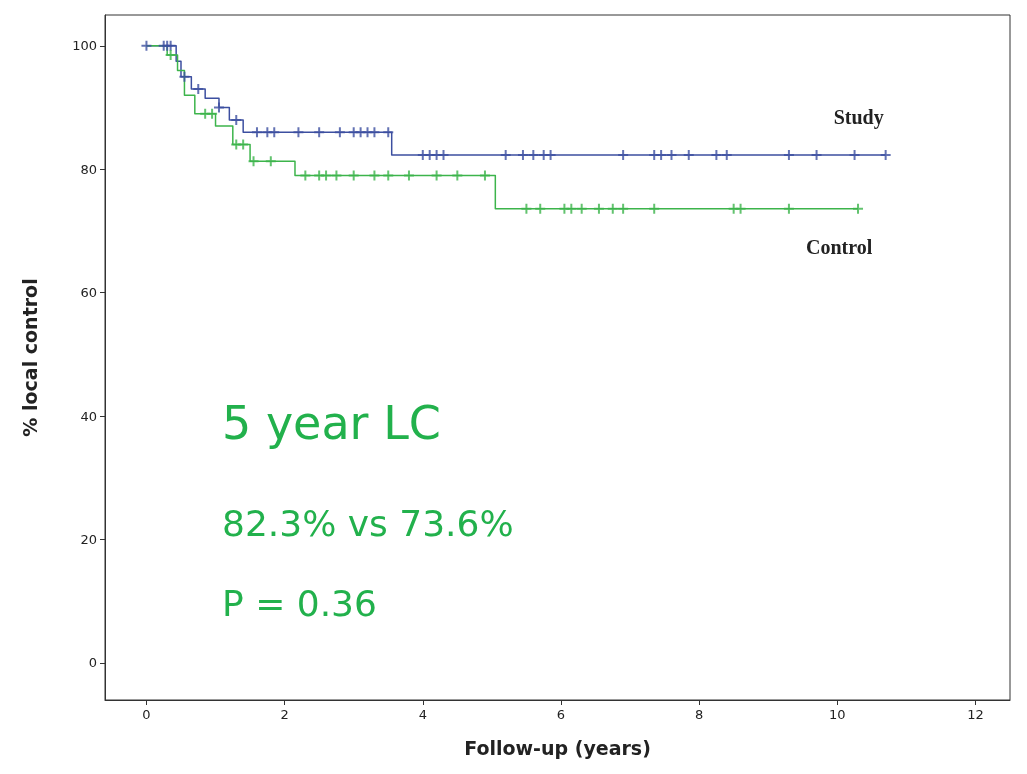 The height and width of the screenshot is (774, 1027). I want to click on x-tick-label: 2, so click(284, 714).